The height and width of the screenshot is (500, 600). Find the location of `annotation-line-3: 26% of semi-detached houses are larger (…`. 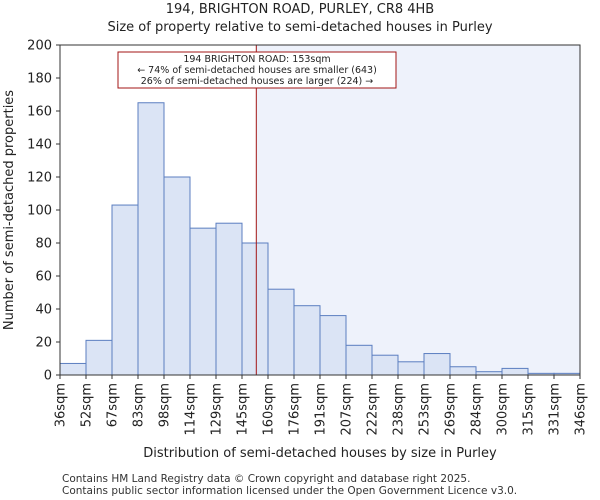

annotation-line-3: 26% of semi-detached houses are larger (… is located at coordinates (257, 81).